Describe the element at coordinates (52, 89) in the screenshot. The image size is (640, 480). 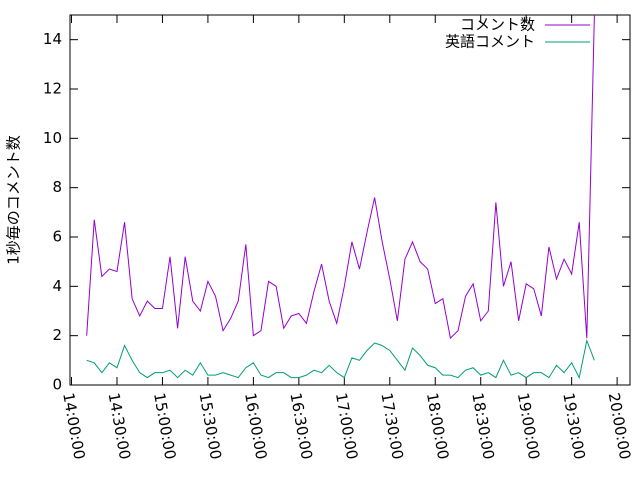
I see `y-tick-label: 12` at that location.